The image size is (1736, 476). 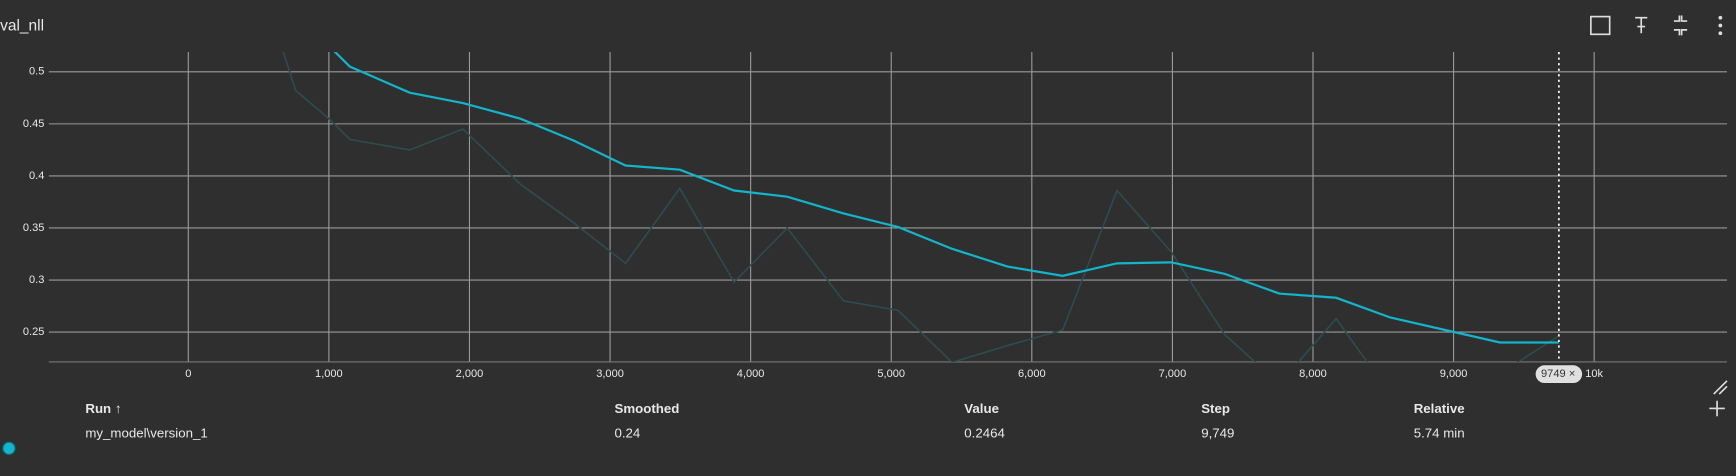 What do you see at coordinates (9, 448) in the screenshot?
I see `run-color` at bounding box center [9, 448].